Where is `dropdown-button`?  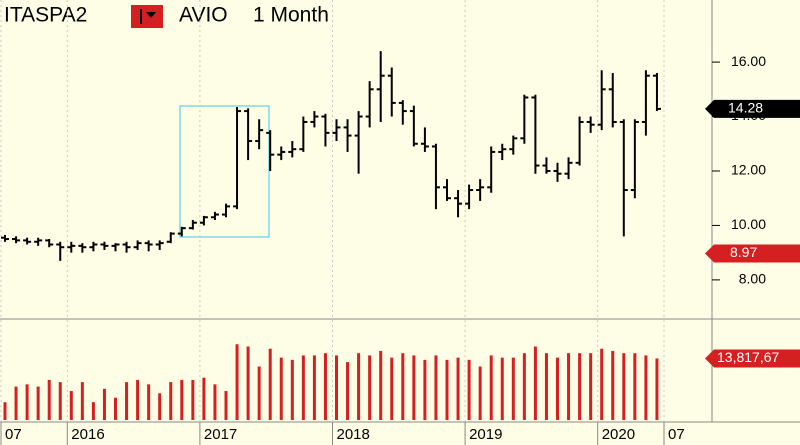 dropdown-button is located at coordinates (147, 16).